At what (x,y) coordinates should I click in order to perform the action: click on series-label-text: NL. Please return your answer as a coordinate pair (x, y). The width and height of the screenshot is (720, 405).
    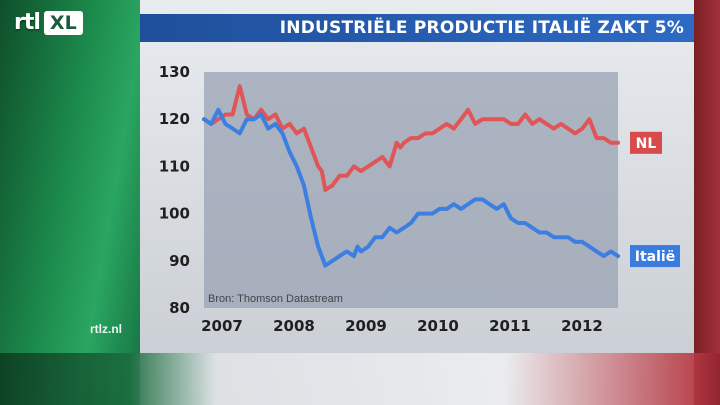
    Looking at the image, I should click on (646, 144).